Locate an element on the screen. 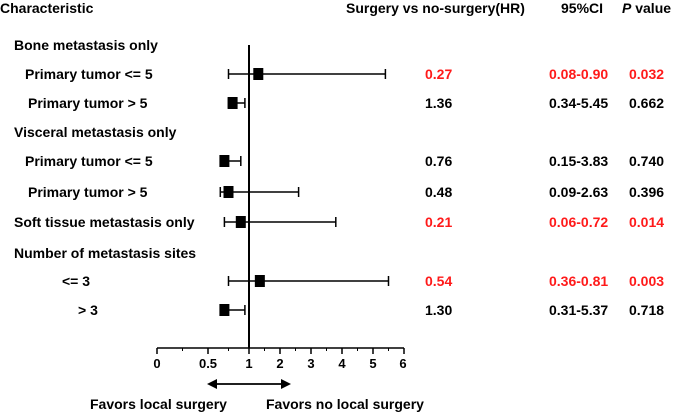 The image size is (685, 413). p-value-5: 0.014 is located at coordinates (647, 222).